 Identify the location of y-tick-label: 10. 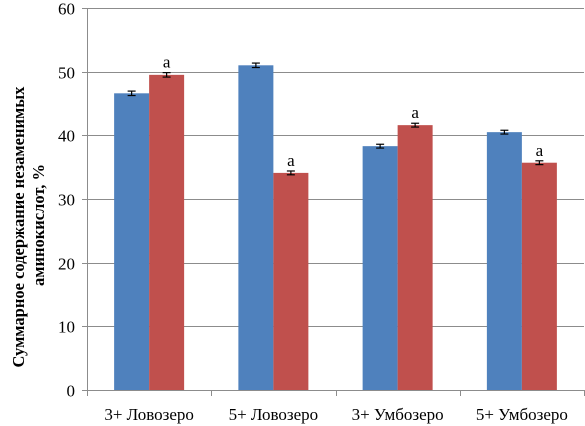
(66, 327).